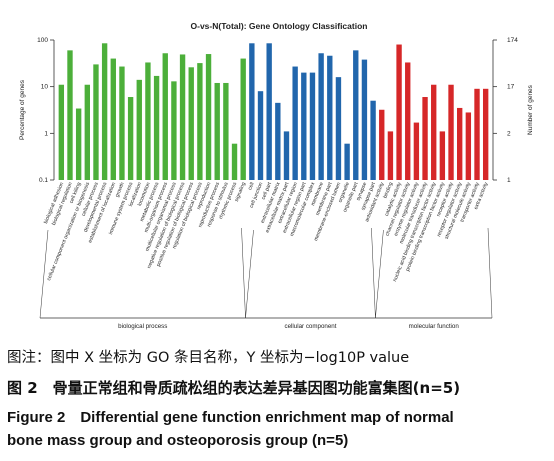 Image resolution: width=554 pixels, height=461 pixels. Describe the element at coordinates (142, 326) in the screenshot. I see `group-label: biological process` at that location.